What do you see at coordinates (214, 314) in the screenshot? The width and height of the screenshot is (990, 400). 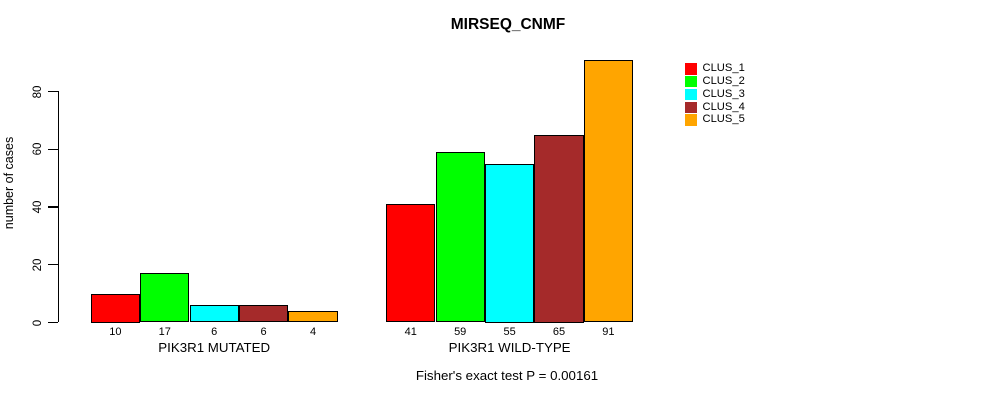 I see `bar-clus_3-mutated` at bounding box center [214, 314].